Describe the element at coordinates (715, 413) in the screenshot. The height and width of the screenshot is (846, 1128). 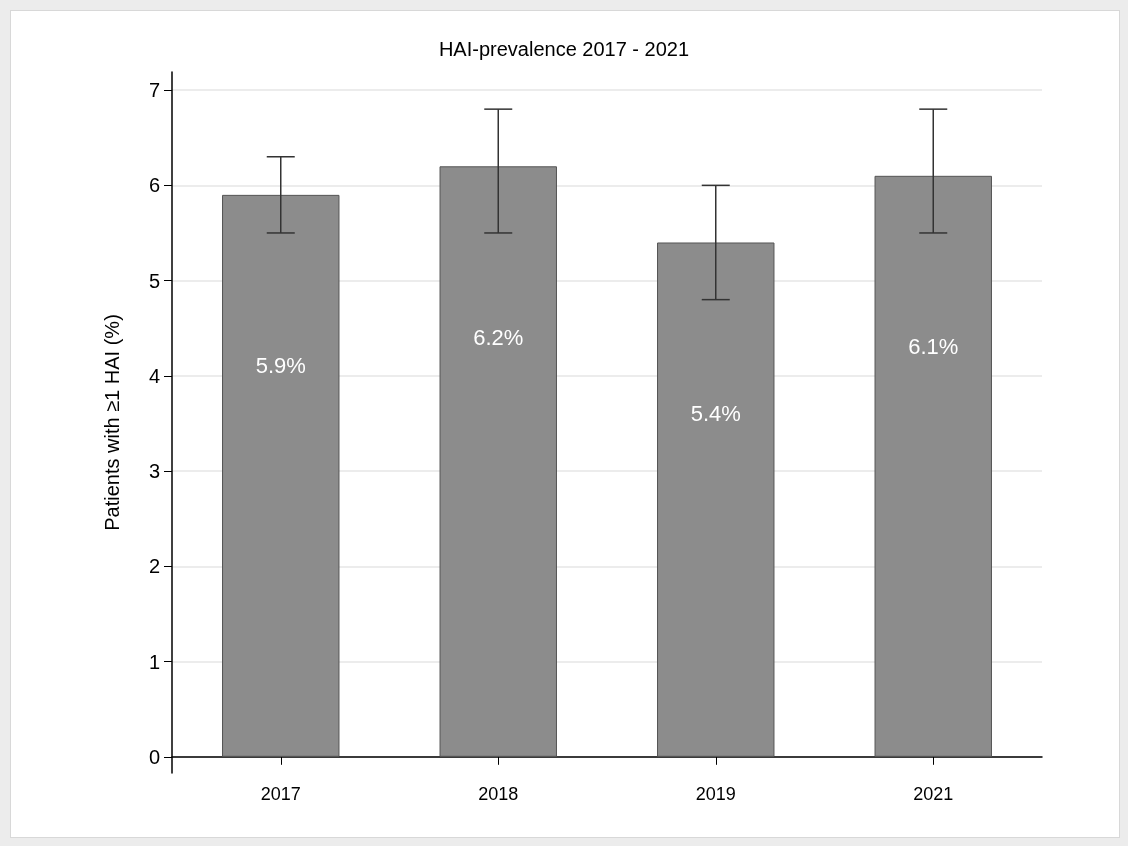
I see `data-label: 5.4%` at that location.